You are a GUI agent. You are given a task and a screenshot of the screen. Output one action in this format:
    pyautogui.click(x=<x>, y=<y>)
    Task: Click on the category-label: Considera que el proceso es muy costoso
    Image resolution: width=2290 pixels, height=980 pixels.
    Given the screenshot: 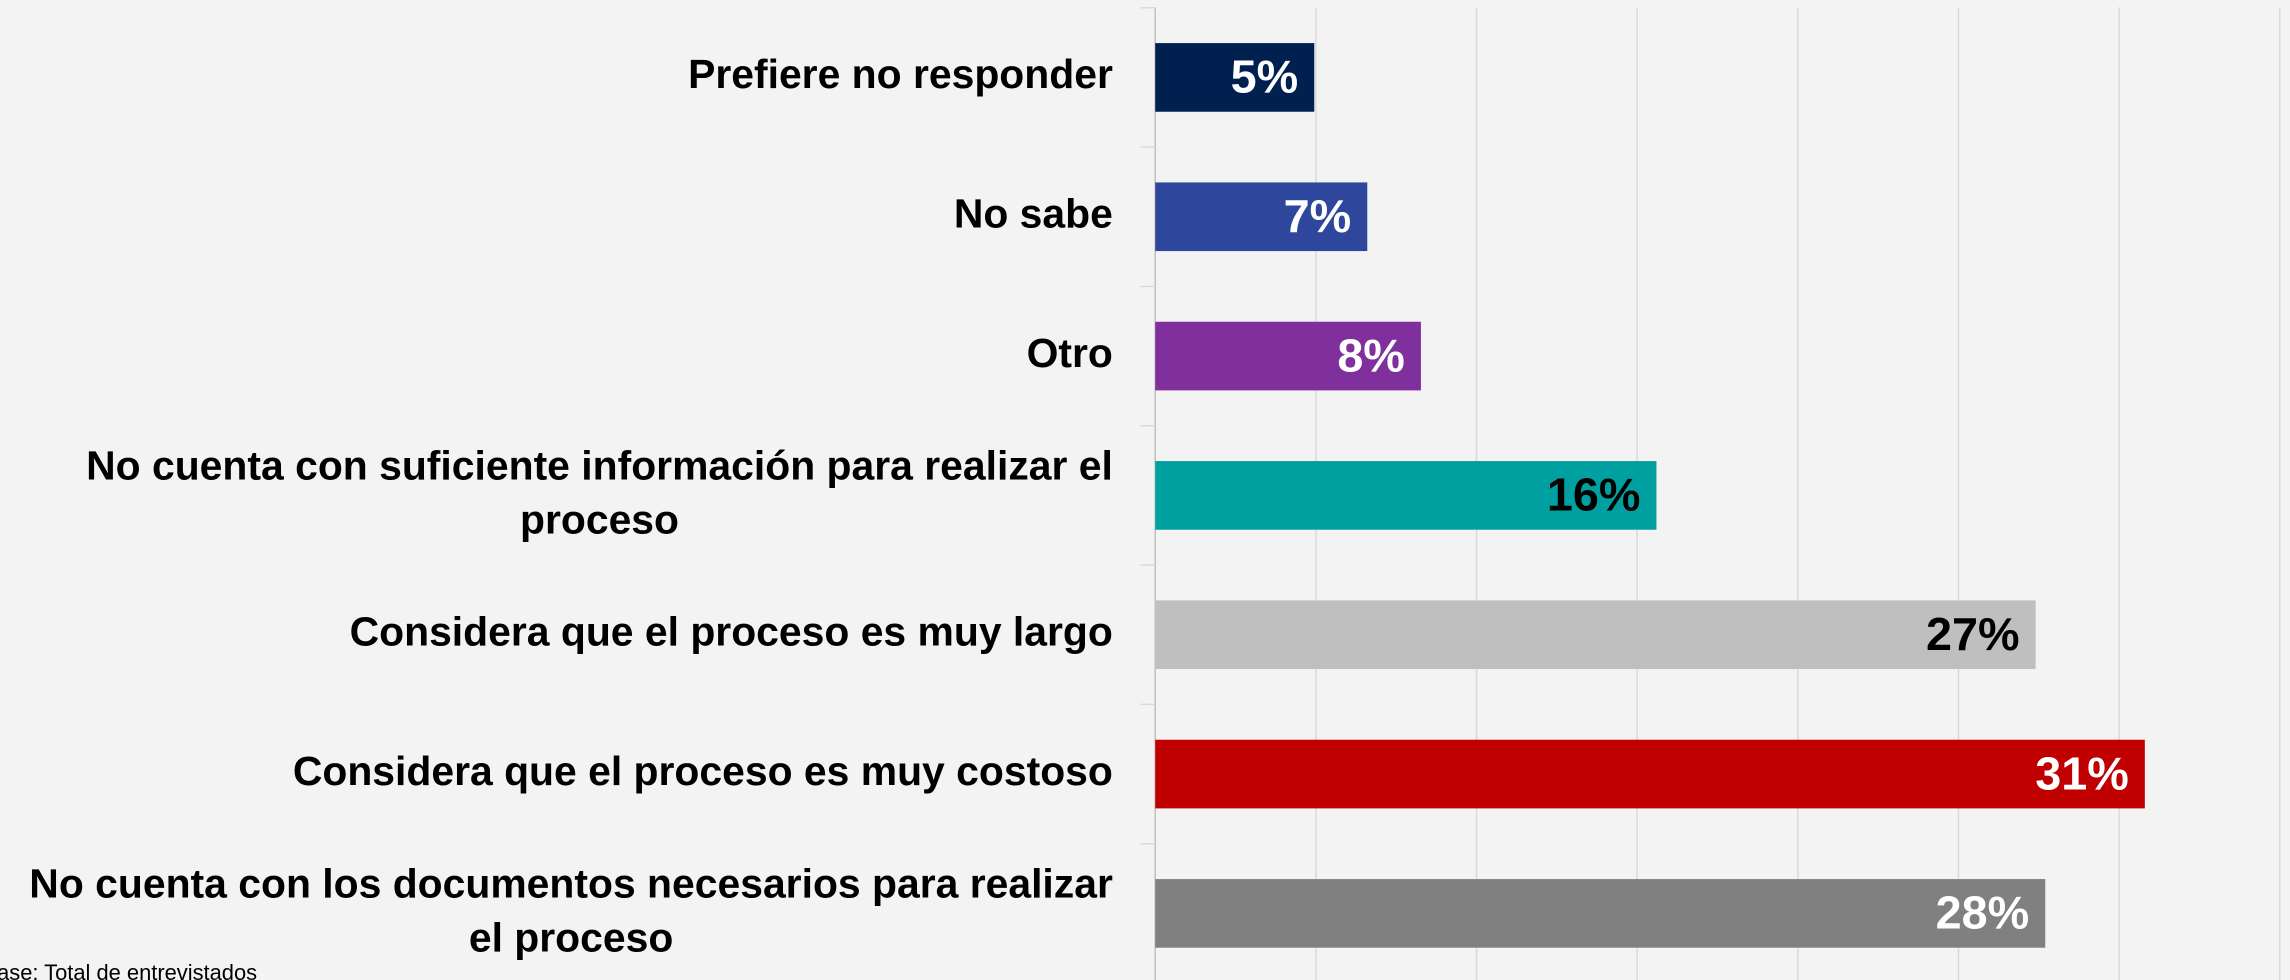 What is the action you would take?
    pyautogui.click(x=703, y=771)
    